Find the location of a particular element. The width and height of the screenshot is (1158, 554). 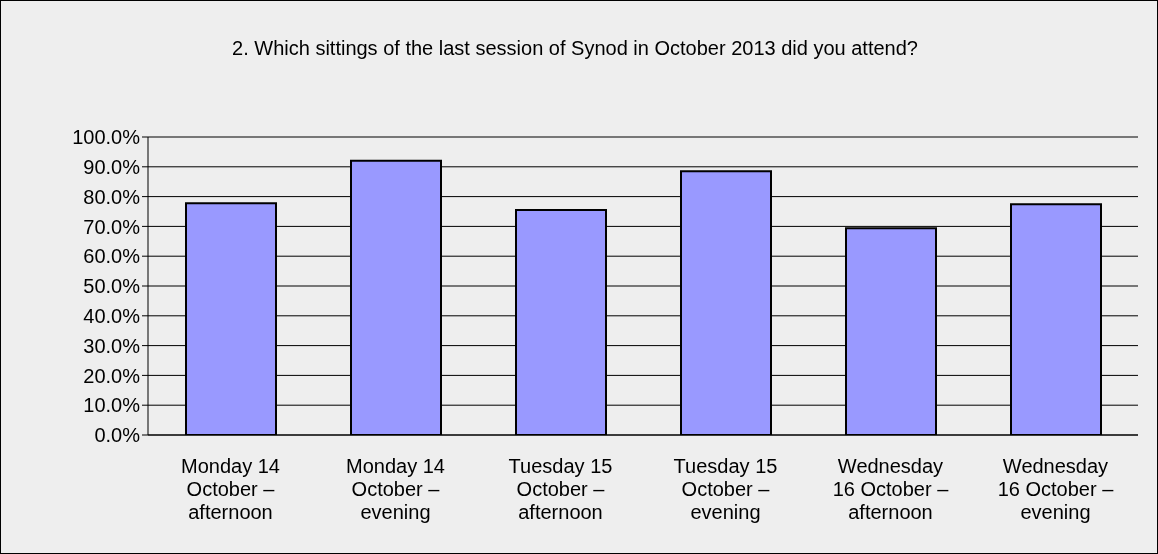

x-tick-label: Monday 14 October – afternoon is located at coordinates (230, 489).